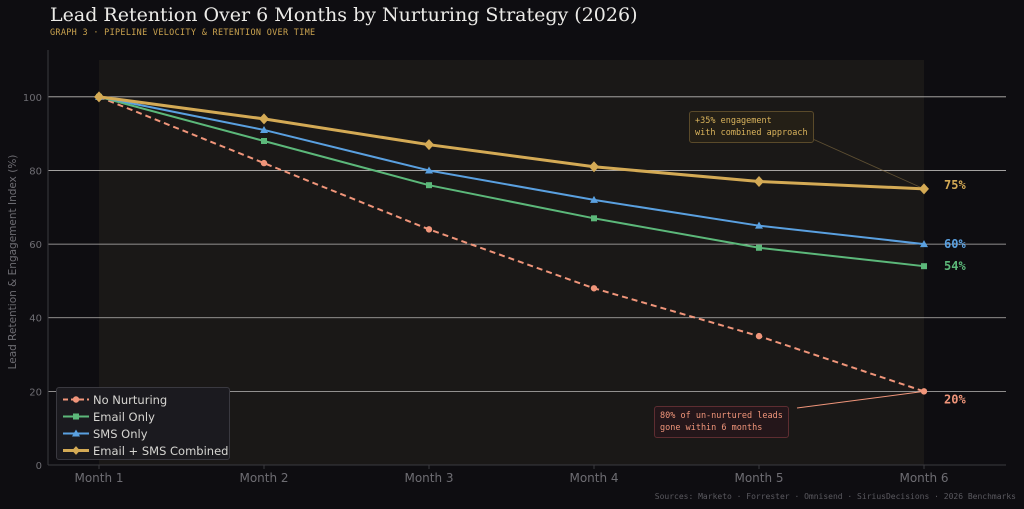 The image size is (1024, 509). I want to click on legend-item-sms-only: SMS Only, so click(143, 433).